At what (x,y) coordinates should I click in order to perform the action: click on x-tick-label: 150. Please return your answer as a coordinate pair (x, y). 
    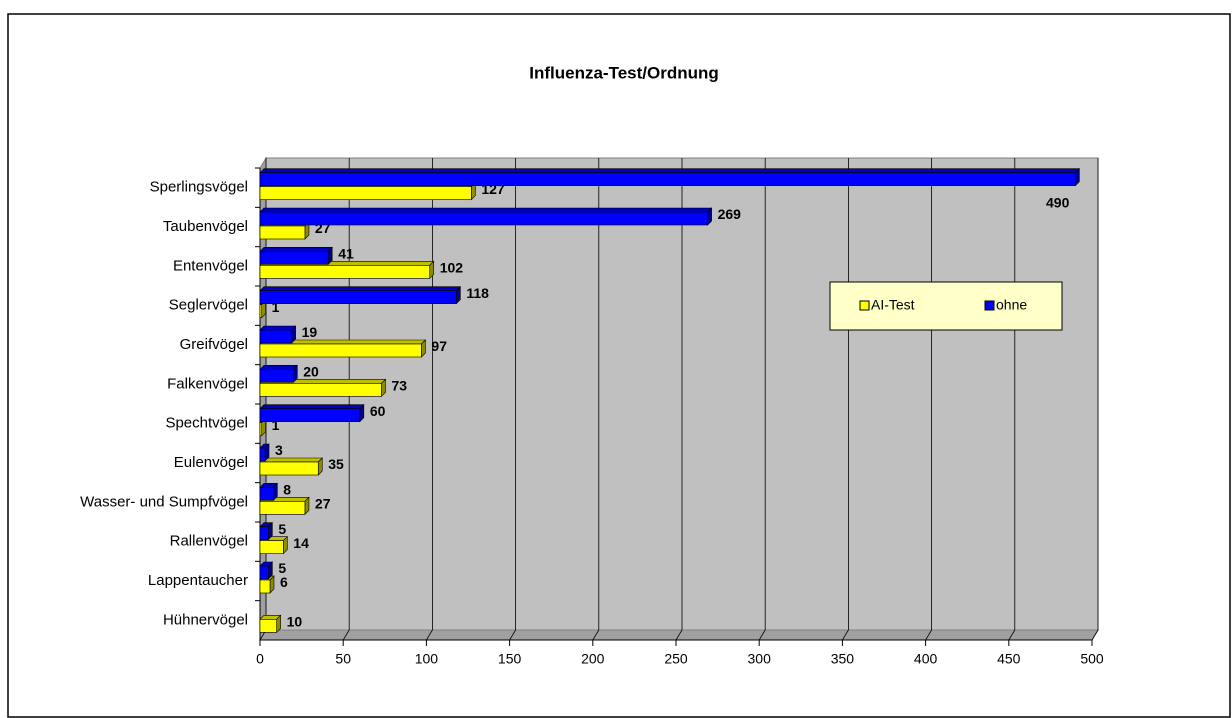
    Looking at the image, I should click on (510, 659).